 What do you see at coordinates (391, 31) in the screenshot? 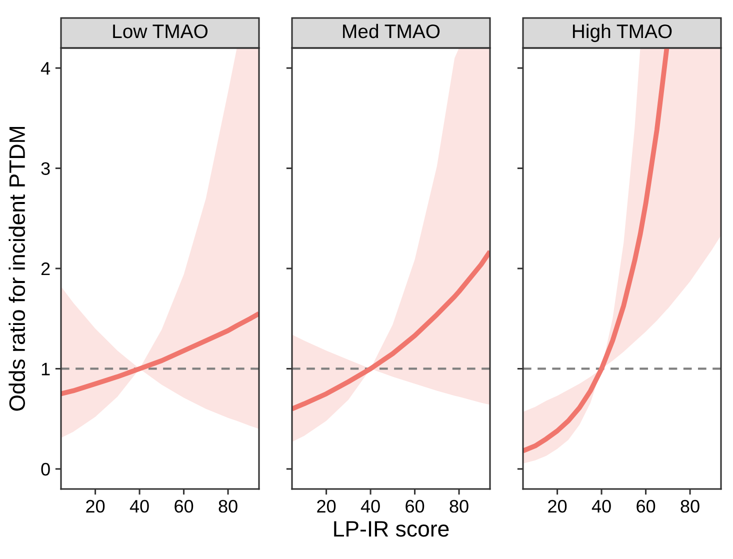
I see `chart-title: Med TMAO` at bounding box center [391, 31].